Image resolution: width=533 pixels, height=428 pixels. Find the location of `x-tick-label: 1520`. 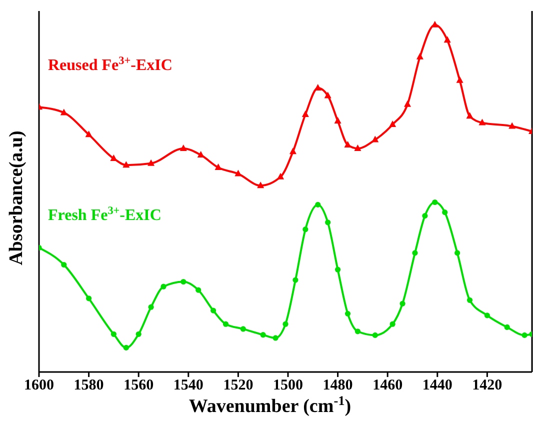

x-tick-label: 1520 is located at coordinates (238, 386).